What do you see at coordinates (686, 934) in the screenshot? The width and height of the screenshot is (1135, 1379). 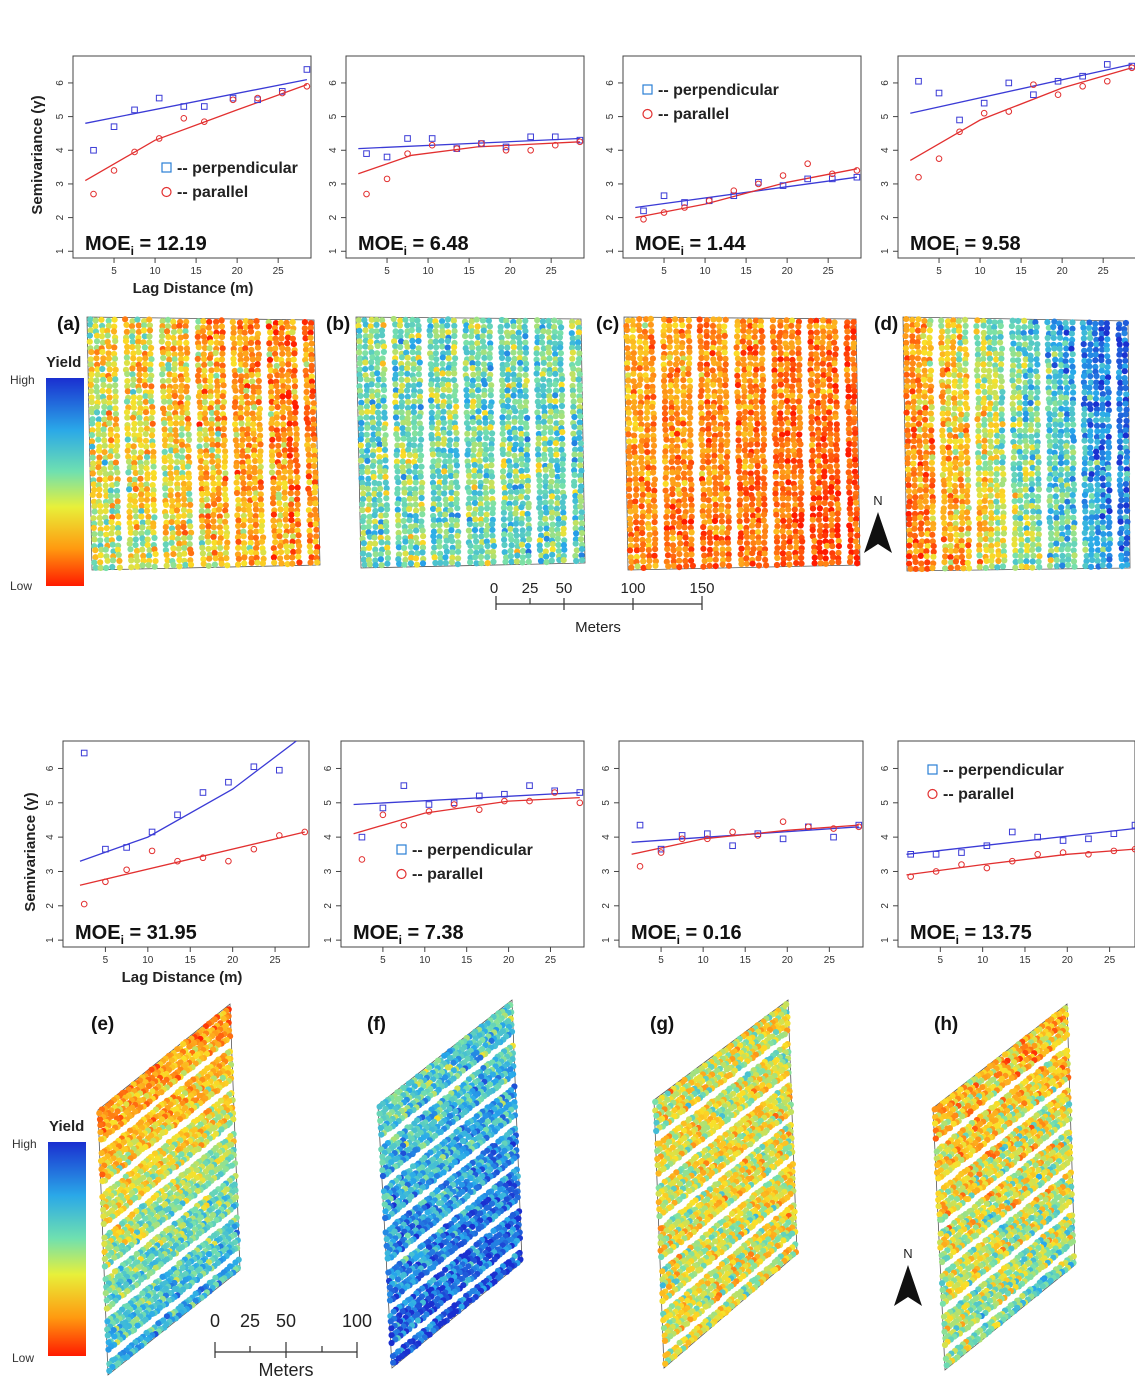 I see `moe-label: MOEi = 0.16` at bounding box center [686, 934].